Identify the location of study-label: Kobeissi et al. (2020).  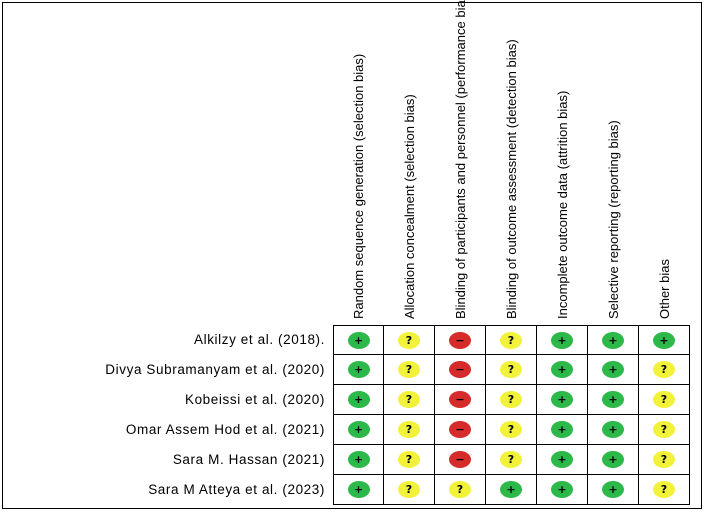
(254, 399).